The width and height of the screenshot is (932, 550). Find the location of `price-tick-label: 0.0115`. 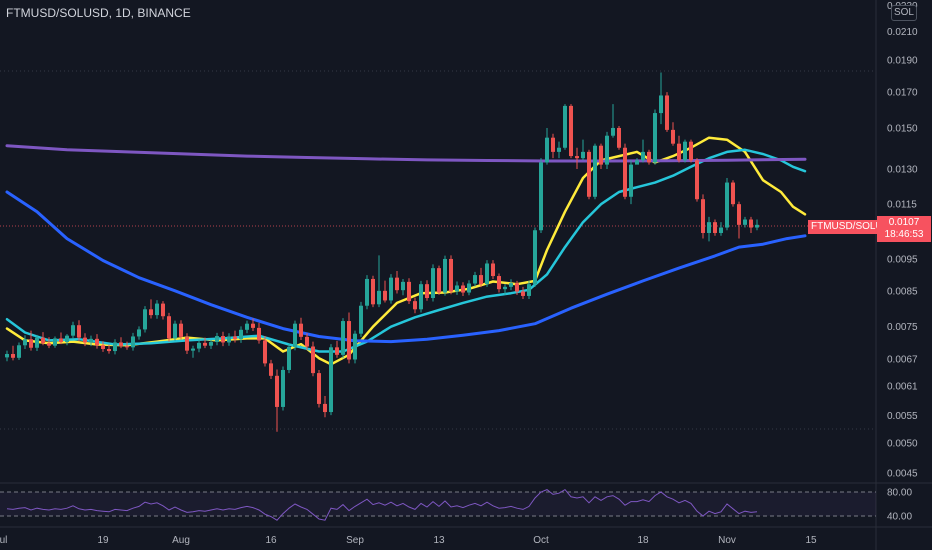

price-tick-label: 0.0115 is located at coordinates (902, 205).